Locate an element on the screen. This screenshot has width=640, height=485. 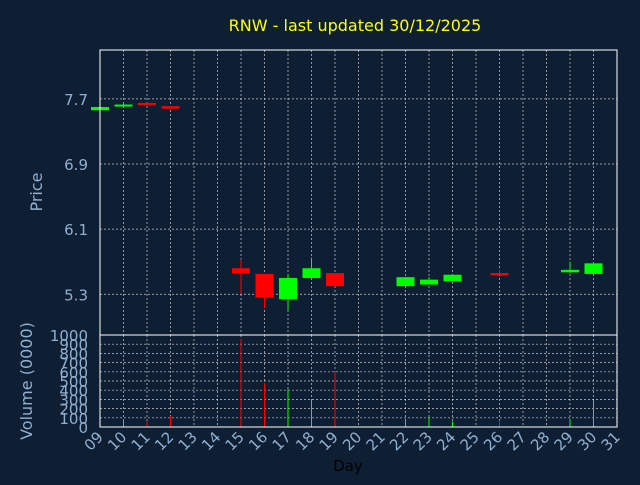
volume-tick-label: 0 is located at coordinates (83, 428).